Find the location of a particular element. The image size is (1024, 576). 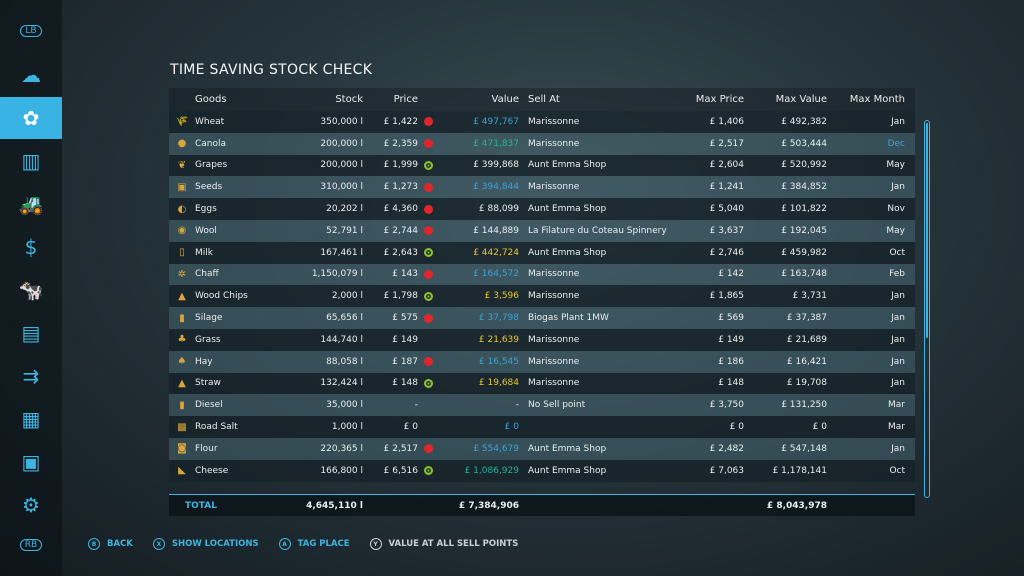

goods-icon: ◣ is located at coordinates (182, 471).